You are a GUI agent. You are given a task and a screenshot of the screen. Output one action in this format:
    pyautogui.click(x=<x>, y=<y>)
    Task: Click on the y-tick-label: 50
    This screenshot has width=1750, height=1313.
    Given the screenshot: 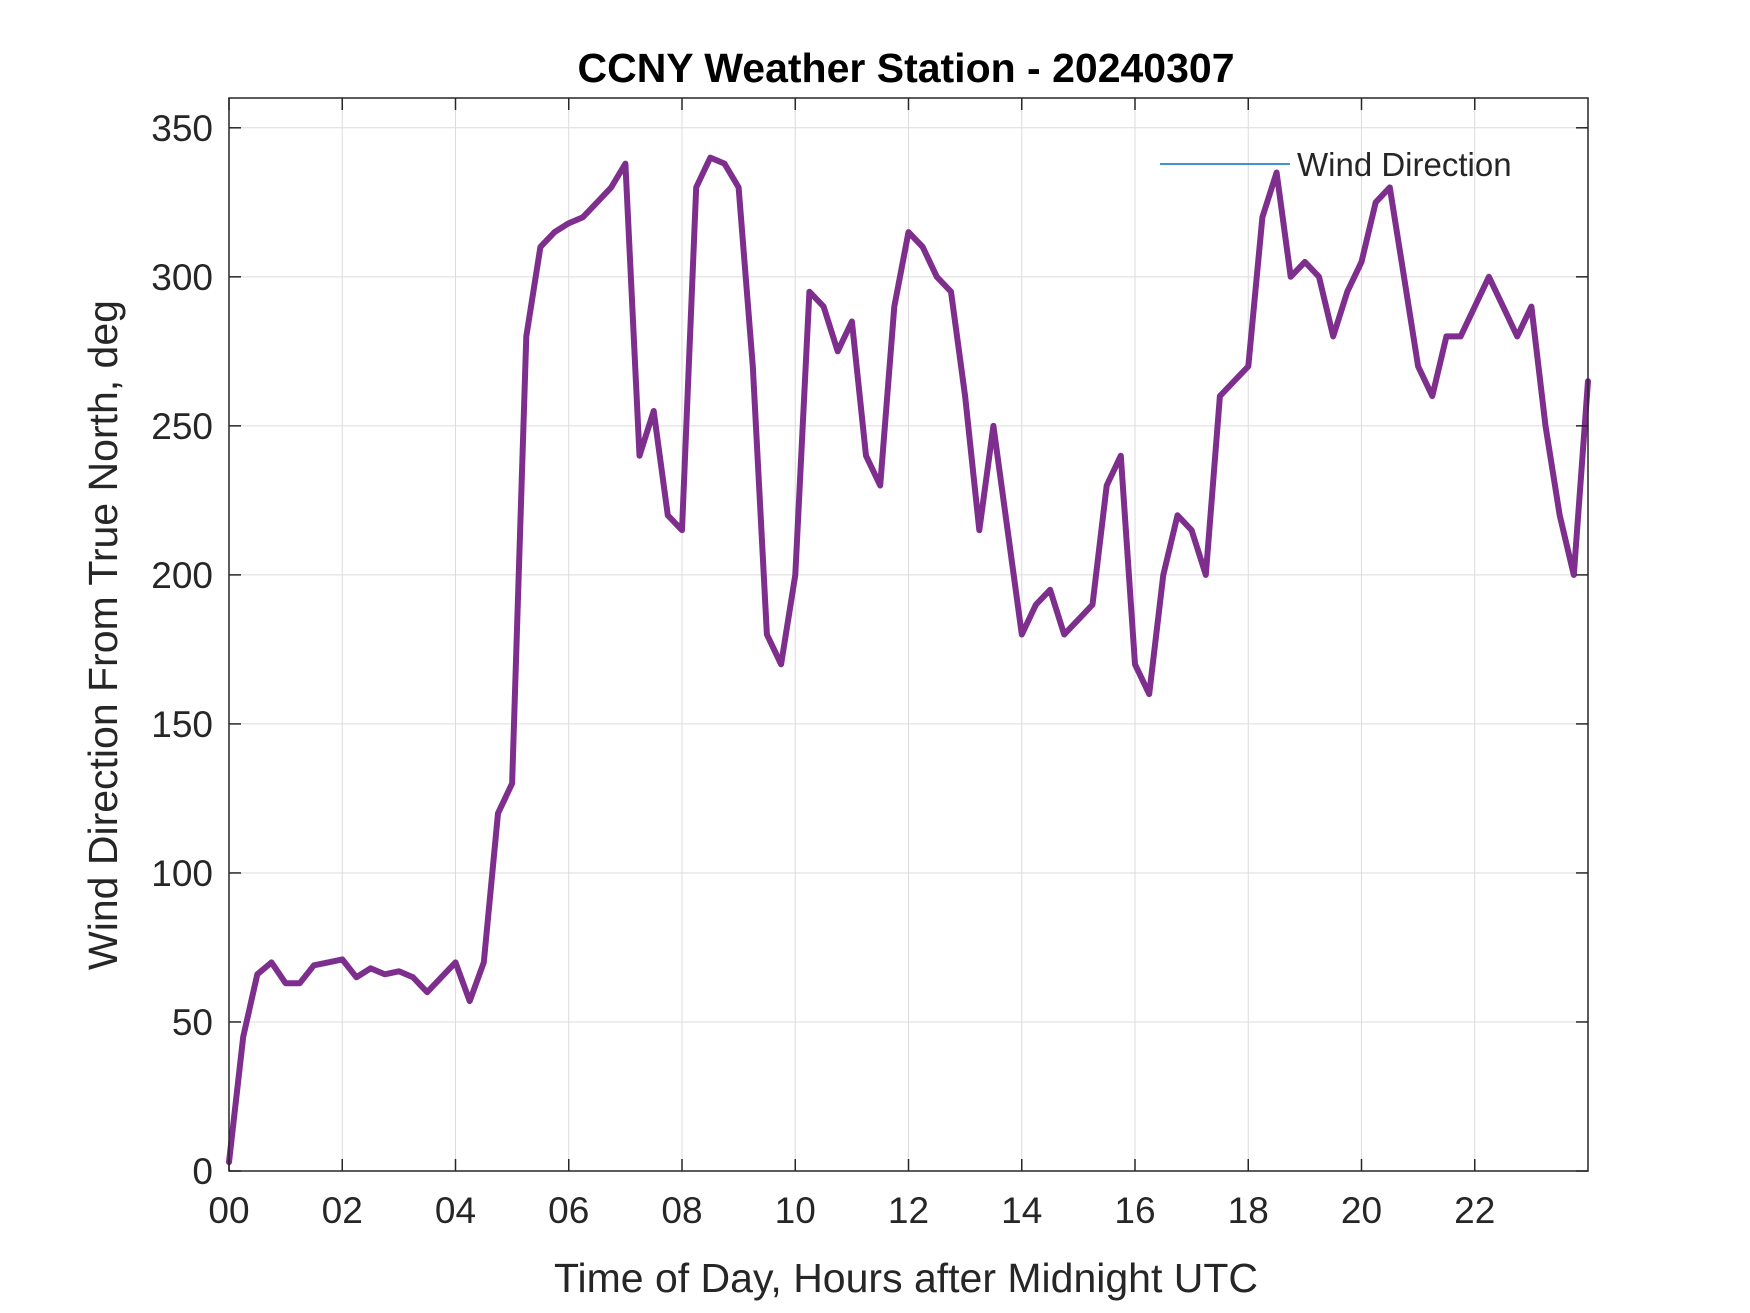 What is the action you would take?
    pyautogui.click(x=192, y=1022)
    